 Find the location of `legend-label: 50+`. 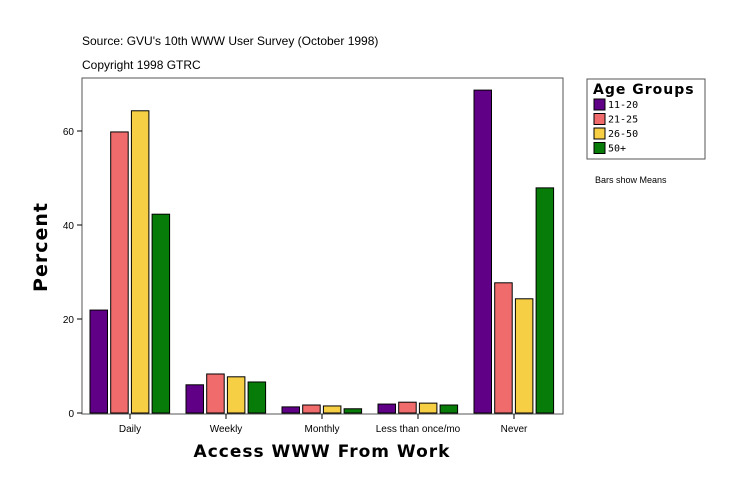

legend-label: 50+ is located at coordinates (617, 149).